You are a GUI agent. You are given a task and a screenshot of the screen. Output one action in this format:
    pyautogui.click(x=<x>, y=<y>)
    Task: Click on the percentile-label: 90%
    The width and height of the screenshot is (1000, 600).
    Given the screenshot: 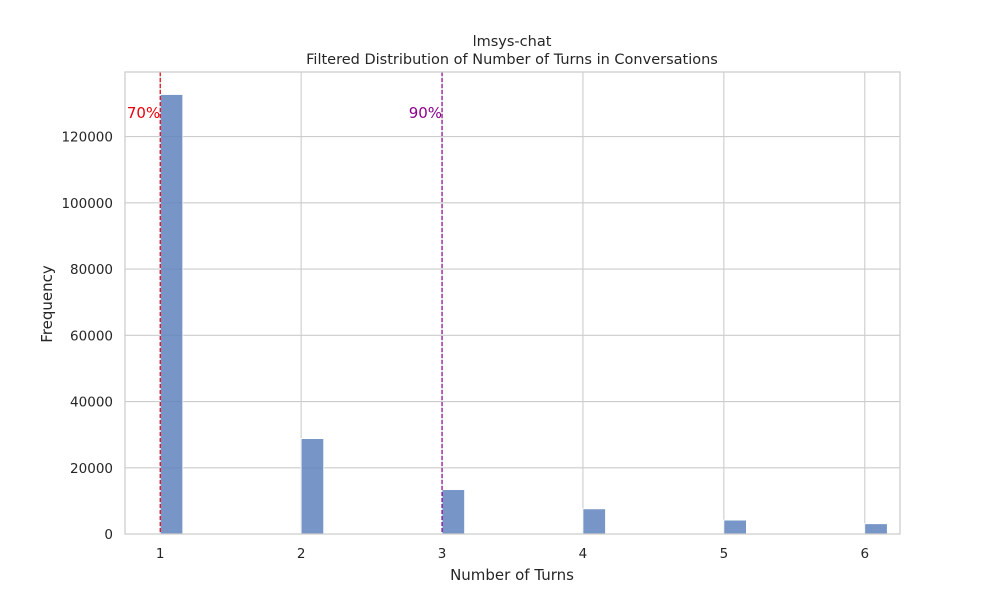 What is the action you would take?
    pyautogui.click(x=425, y=113)
    